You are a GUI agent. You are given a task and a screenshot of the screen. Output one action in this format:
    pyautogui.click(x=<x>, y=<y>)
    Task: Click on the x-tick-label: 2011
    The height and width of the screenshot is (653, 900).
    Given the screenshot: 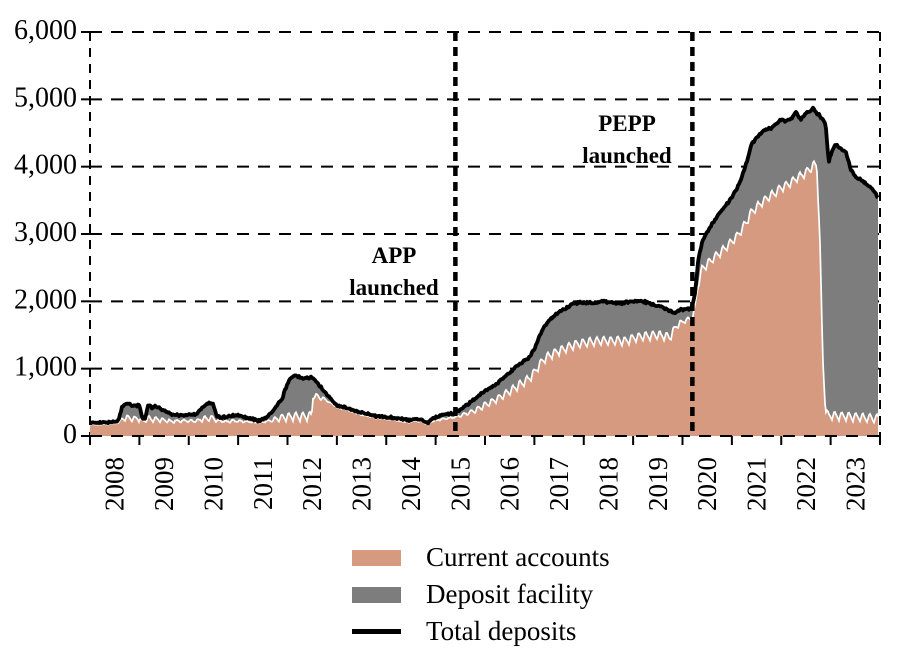 What is the action you would take?
    pyautogui.click(x=263, y=483)
    